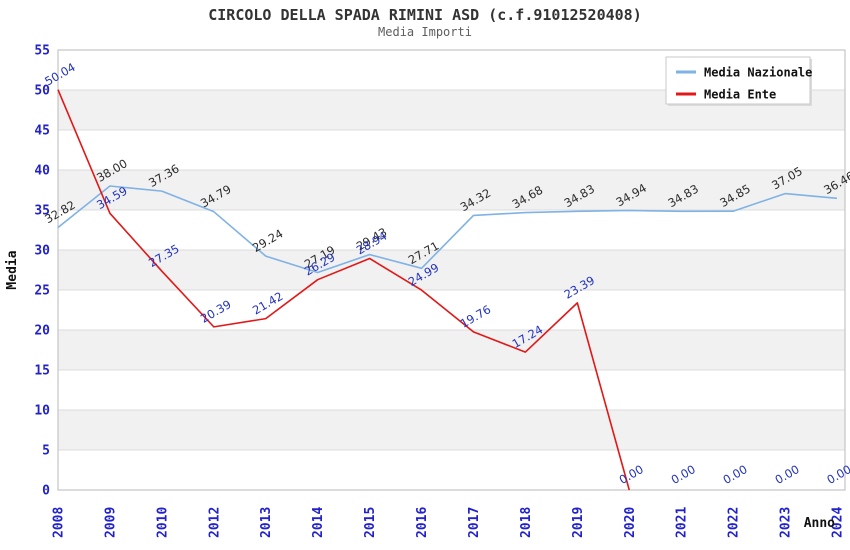  What do you see at coordinates (474, 522) in the screenshot?
I see `x-axis-tick-label: 2017` at bounding box center [474, 522].